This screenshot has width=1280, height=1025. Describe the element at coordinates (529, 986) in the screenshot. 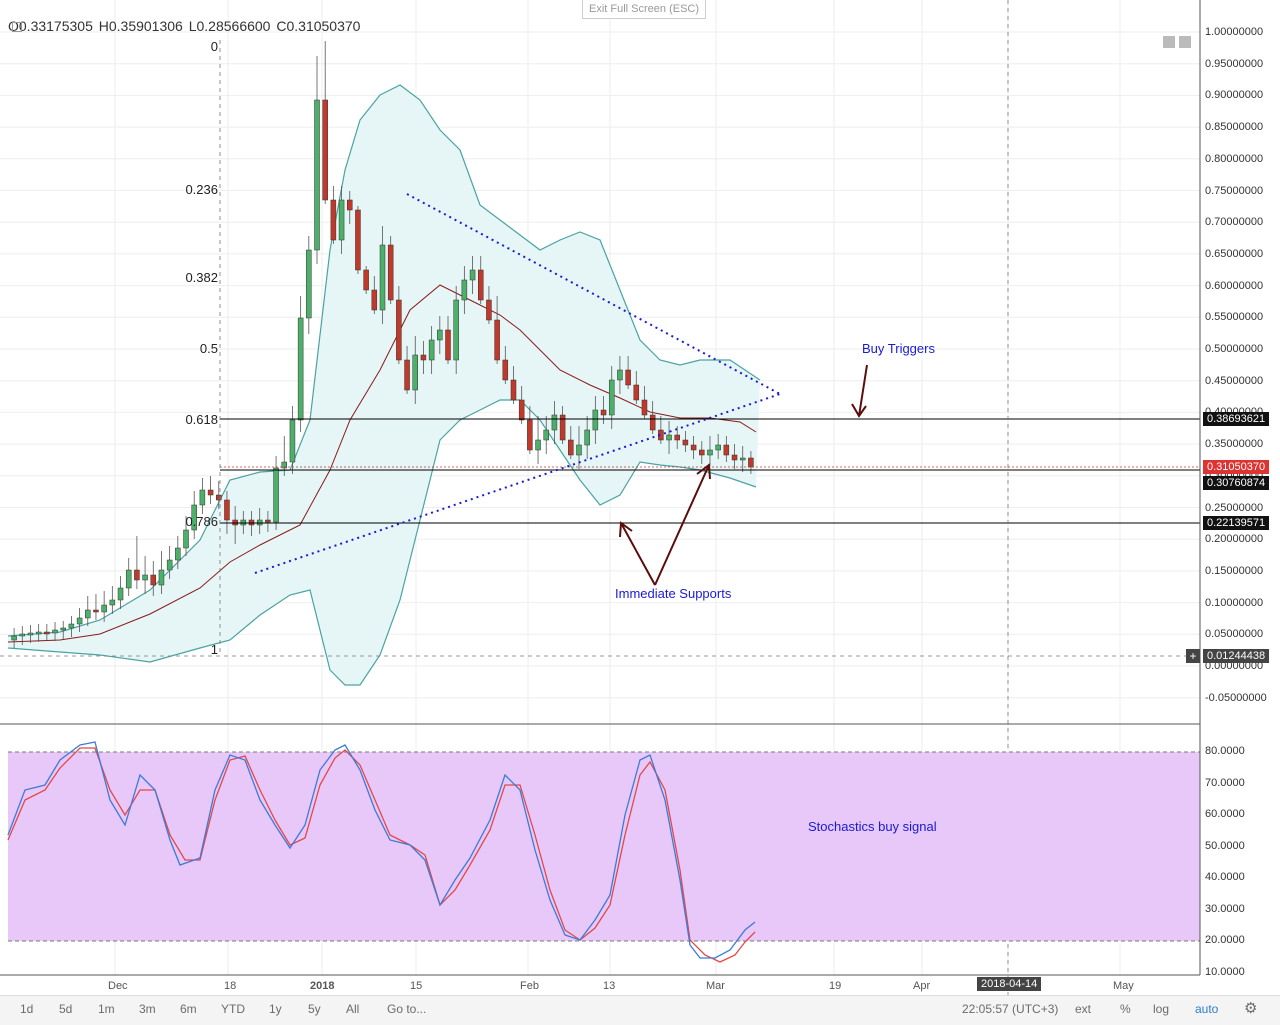

I see `date-label-feb: Feb` at that location.